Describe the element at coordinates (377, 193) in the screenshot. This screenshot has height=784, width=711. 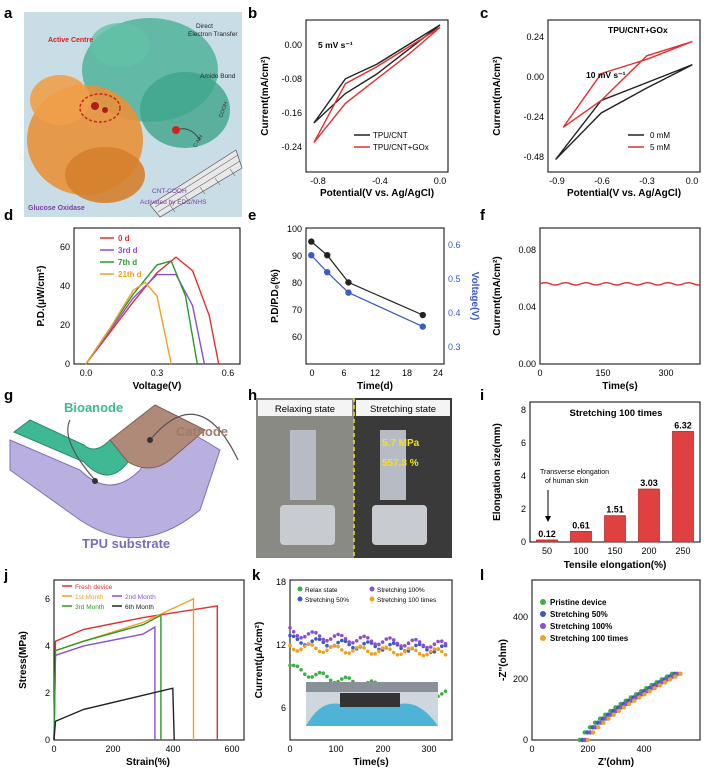
I see `x-axis-label-b: Potential(V vs. Ag/AgCl)` at that location.